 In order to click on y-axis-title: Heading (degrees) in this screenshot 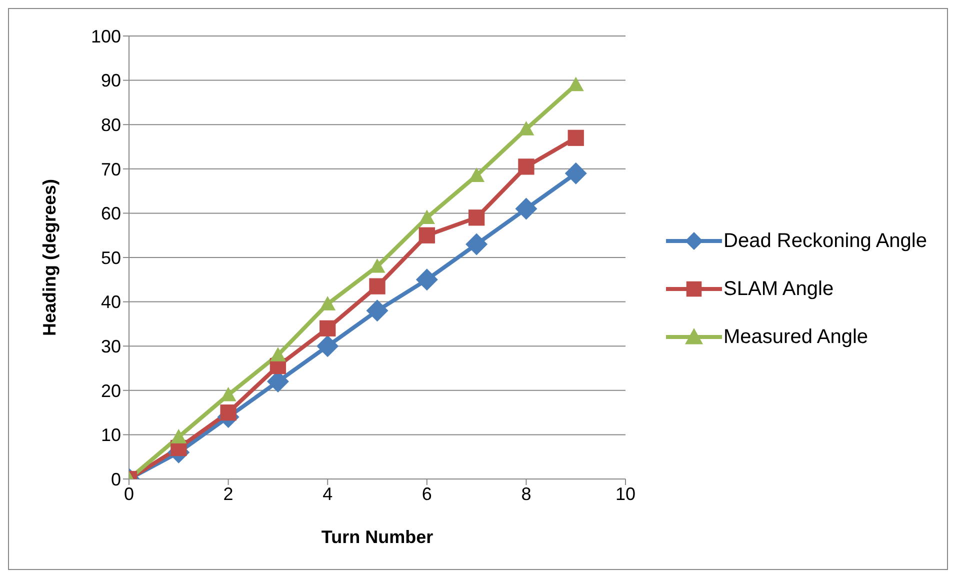, I will do `click(49, 257)`.